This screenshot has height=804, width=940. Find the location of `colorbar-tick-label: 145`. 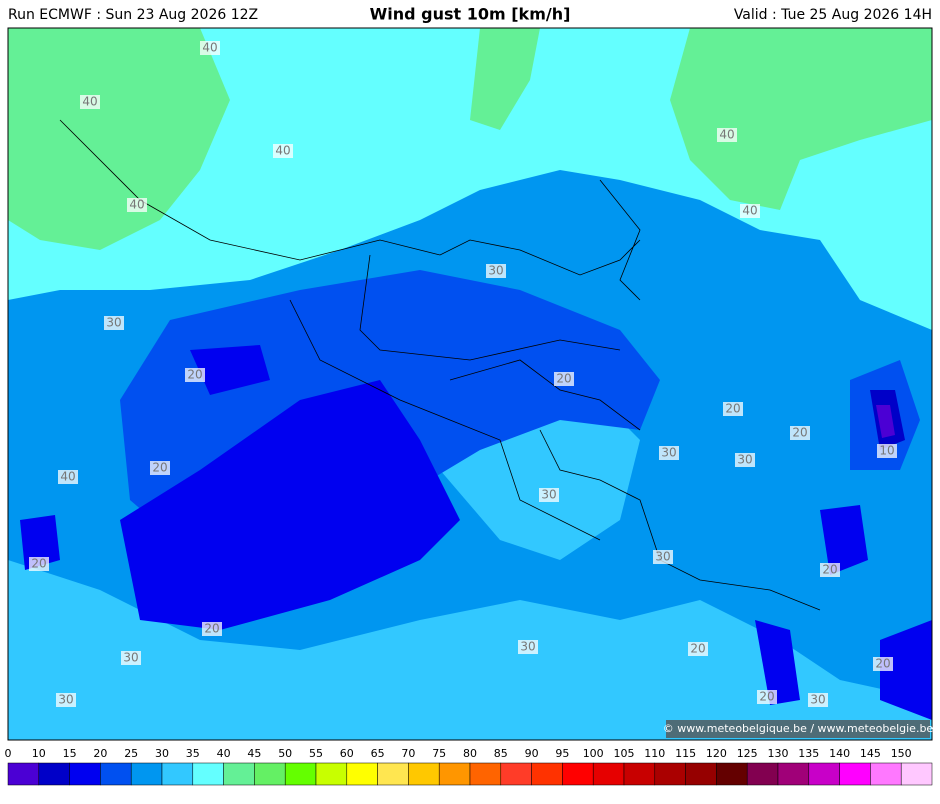

colorbar-tick-label: 145 is located at coordinates (870, 753).